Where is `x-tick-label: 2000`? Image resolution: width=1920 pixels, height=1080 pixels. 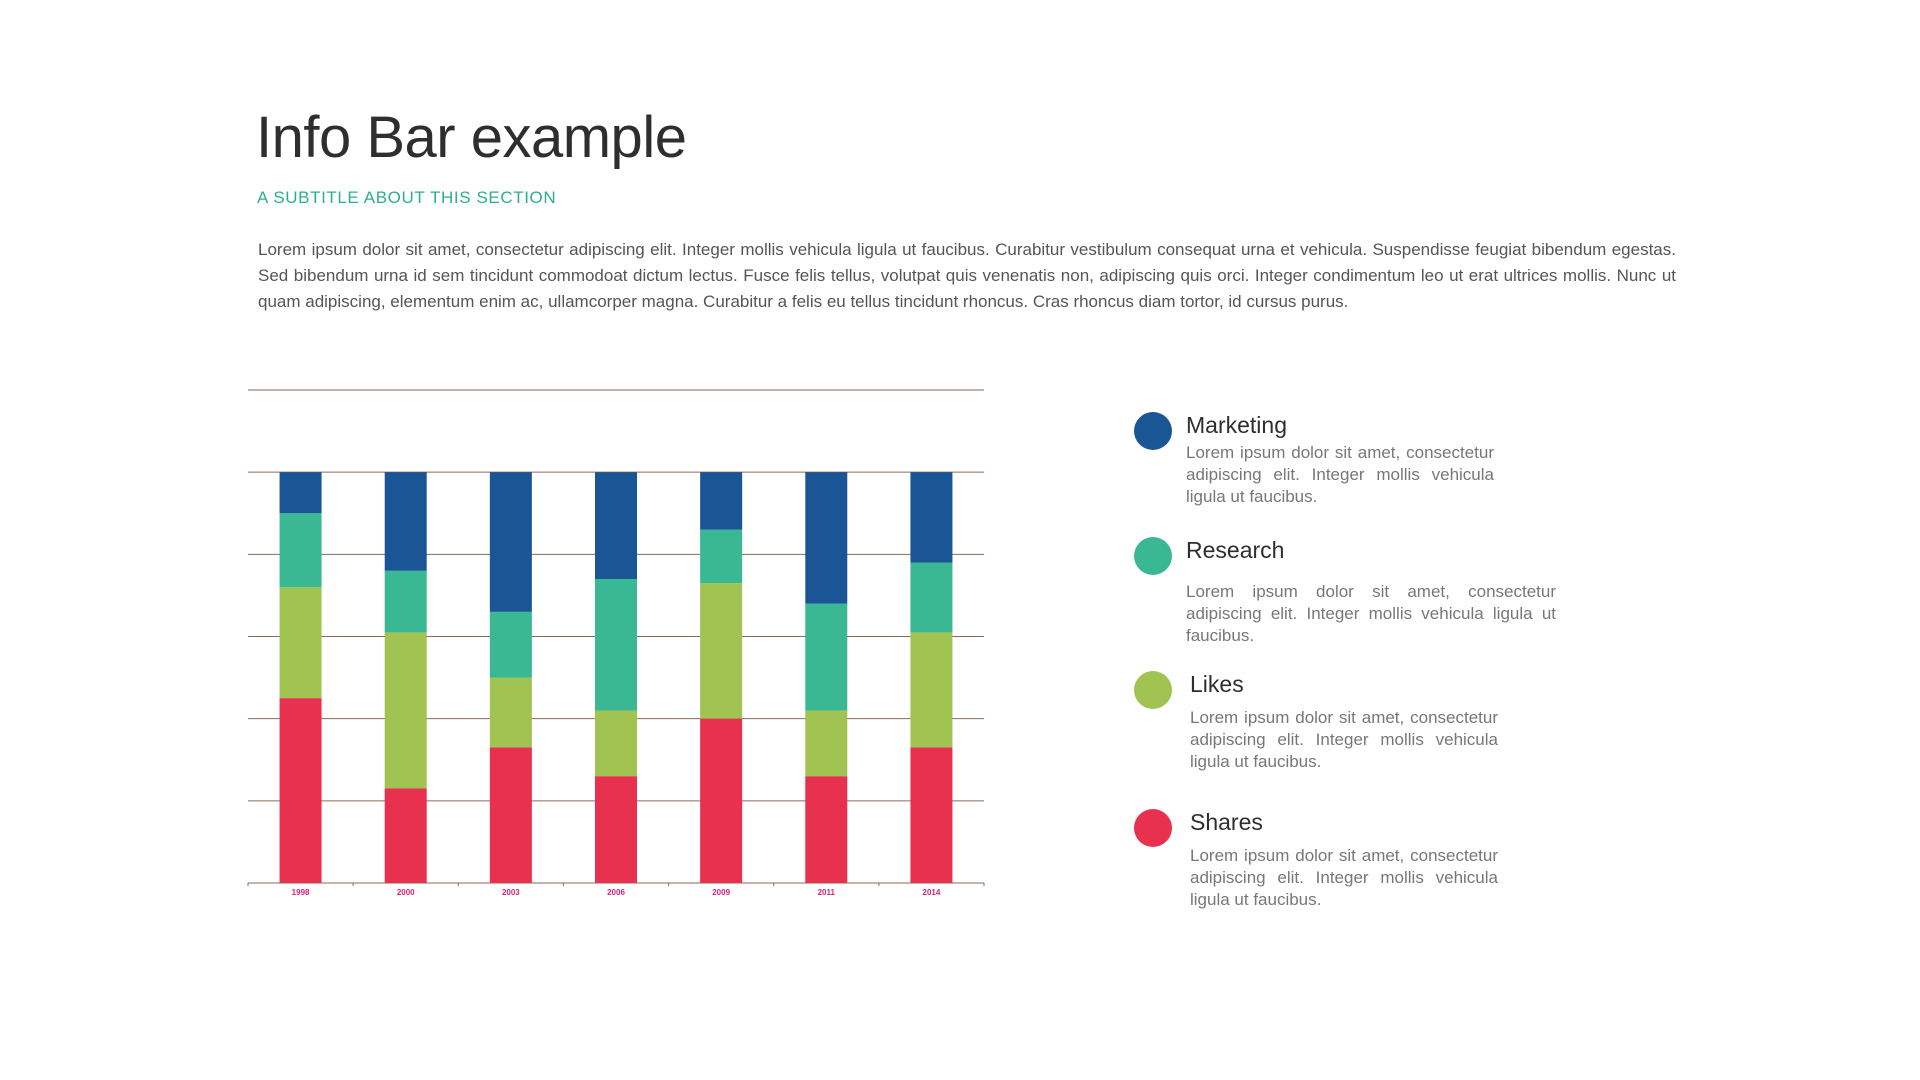
x-tick-label: 2000 is located at coordinates (406, 892).